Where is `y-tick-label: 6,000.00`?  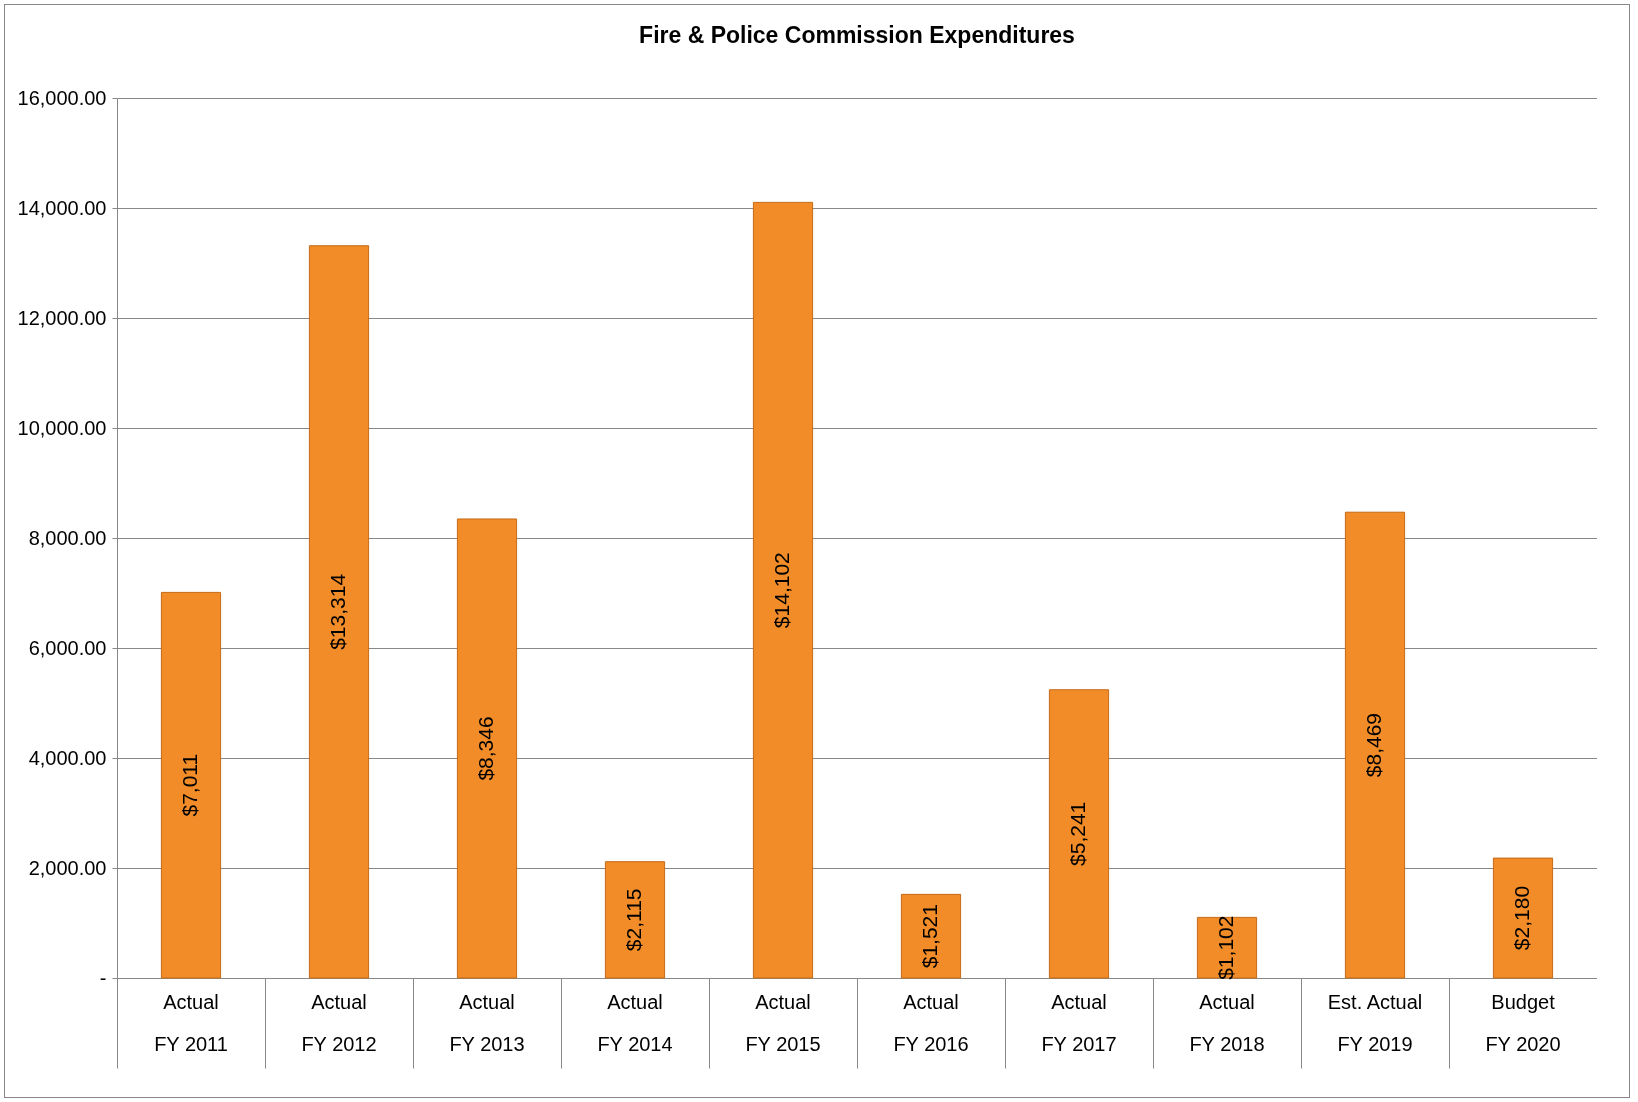 y-tick-label: 6,000.00 is located at coordinates (67, 647).